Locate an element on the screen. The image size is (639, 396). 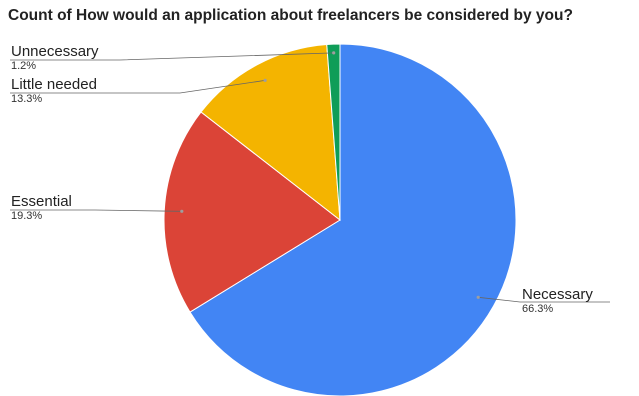
slice-label-unnecessary: Unnecessary 1.2% is located at coordinates (55, 58).